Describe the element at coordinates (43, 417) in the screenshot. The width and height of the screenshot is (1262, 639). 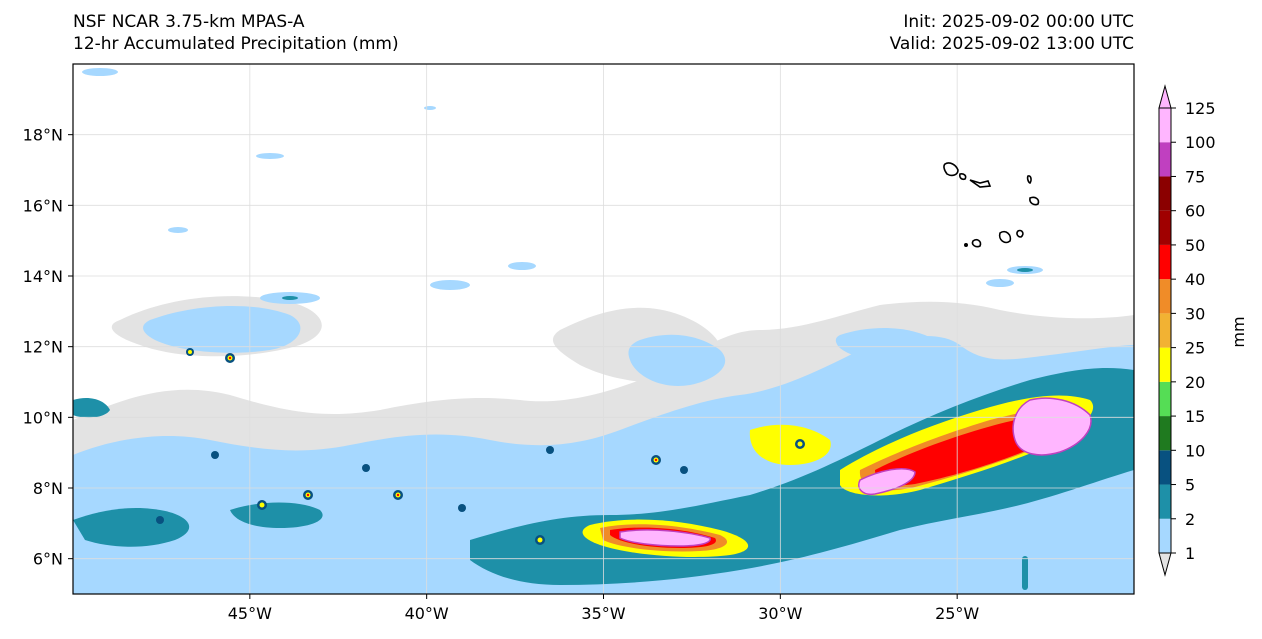
I see `lat-tick-label: 10°N` at that location.